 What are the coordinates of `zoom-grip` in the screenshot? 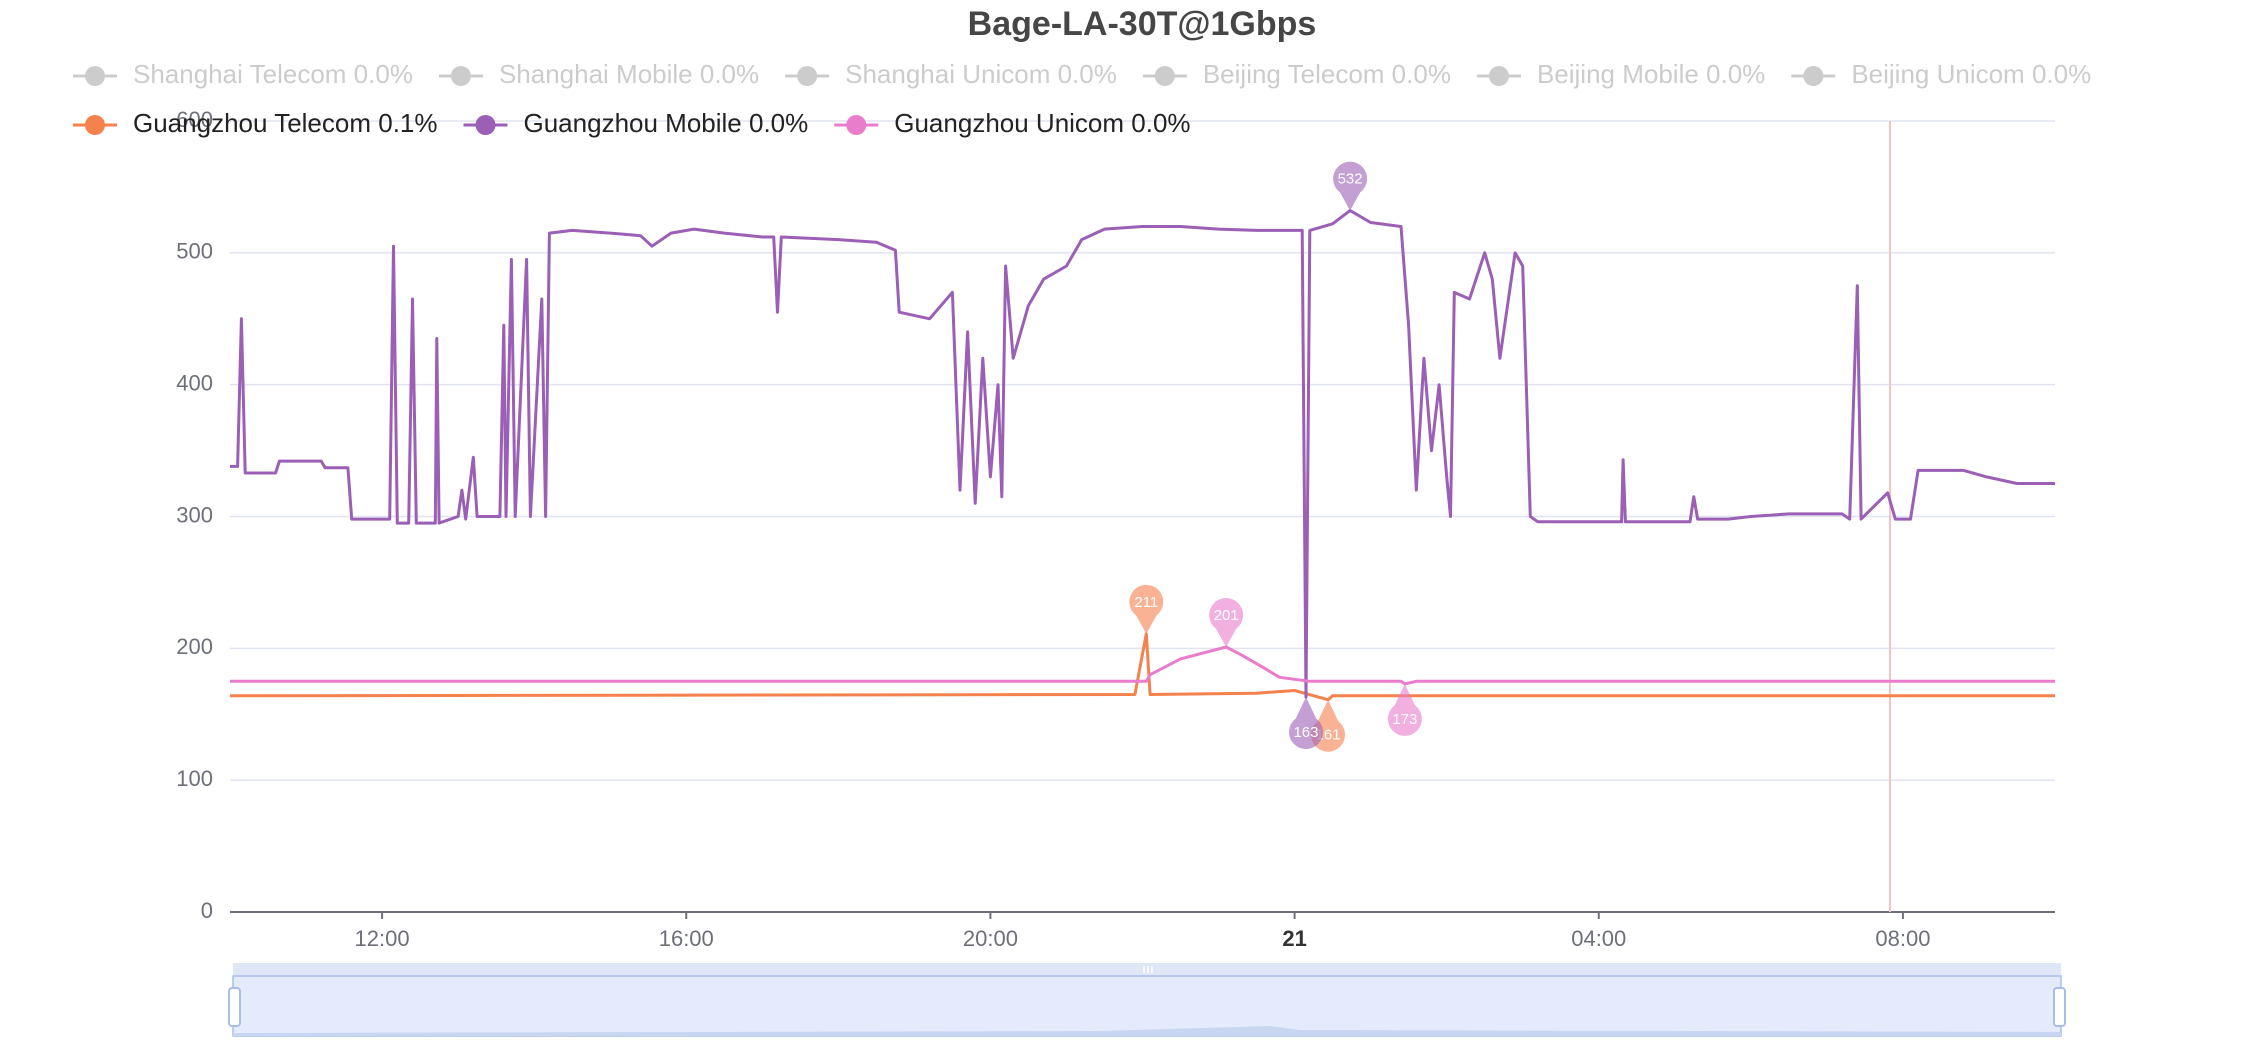 It's located at (1148, 969).